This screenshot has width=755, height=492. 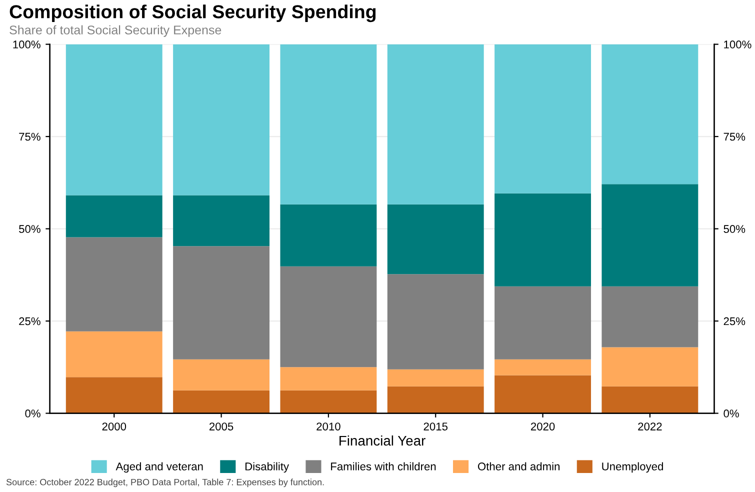 I want to click on y-tick-label: 50%, so click(x=29, y=229).